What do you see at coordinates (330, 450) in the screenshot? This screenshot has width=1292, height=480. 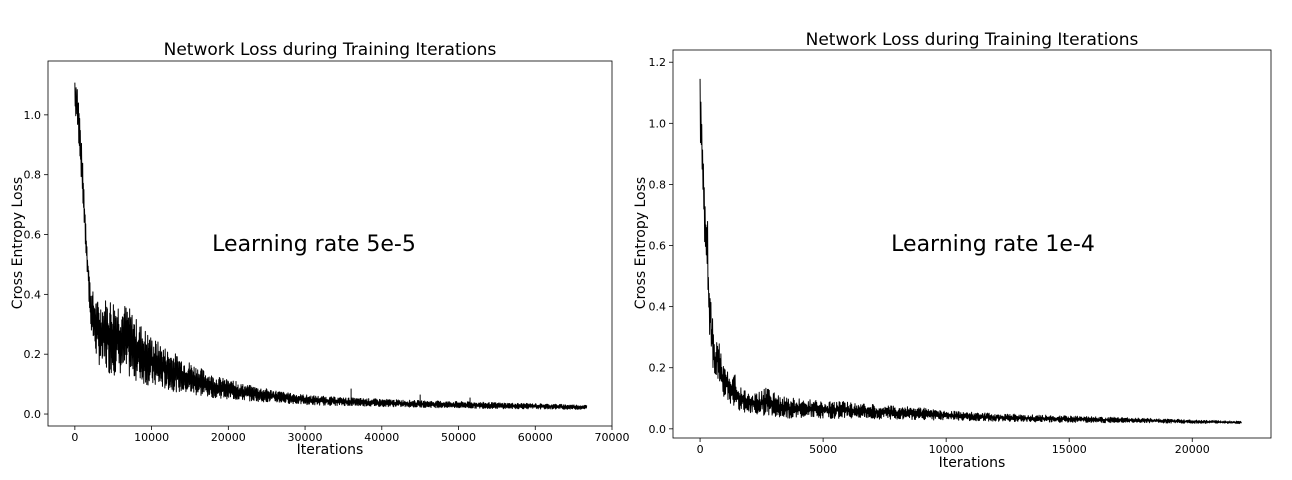 I see `left-chart-xlabel: Iterations` at bounding box center [330, 450].